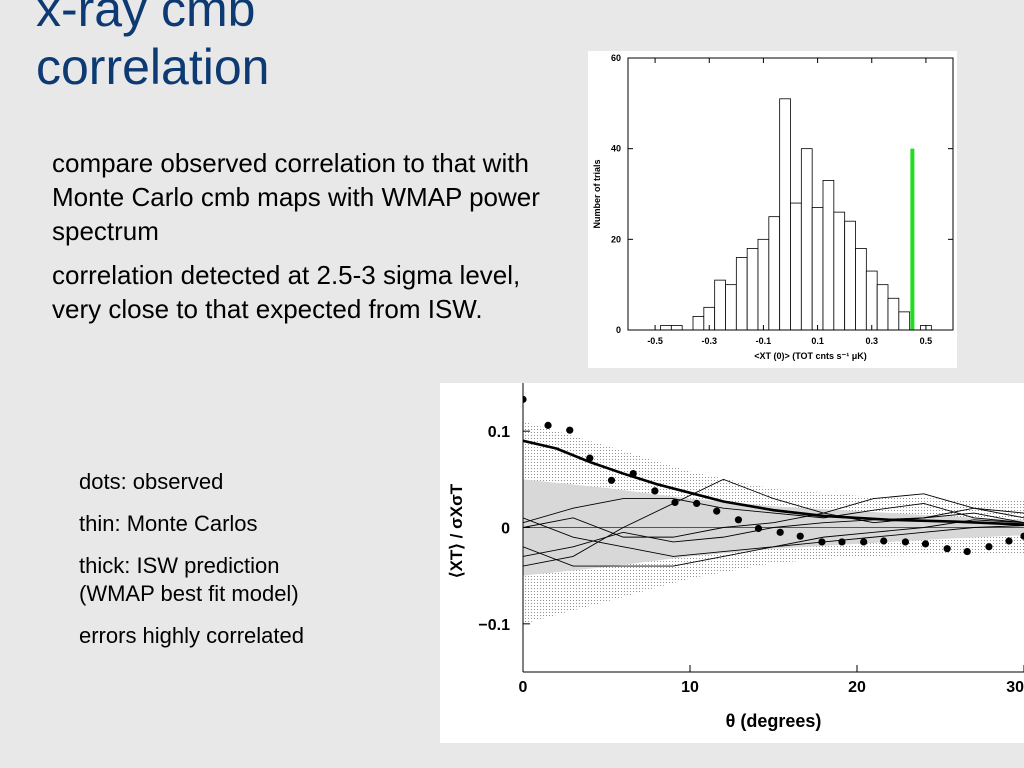 This screenshot has height=768, width=1024. Describe the element at coordinates (709, 341) in the screenshot. I see `x-tick-label: -0.3` at that location.